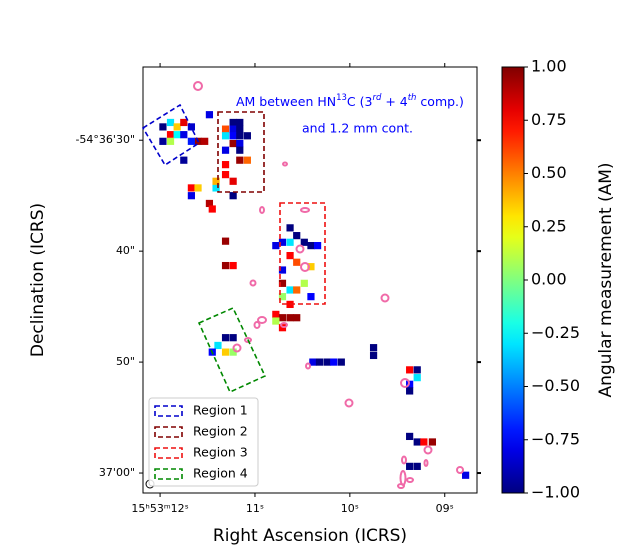  I want to click on colorbar-tick-label: −1.00, so click(555, 492).